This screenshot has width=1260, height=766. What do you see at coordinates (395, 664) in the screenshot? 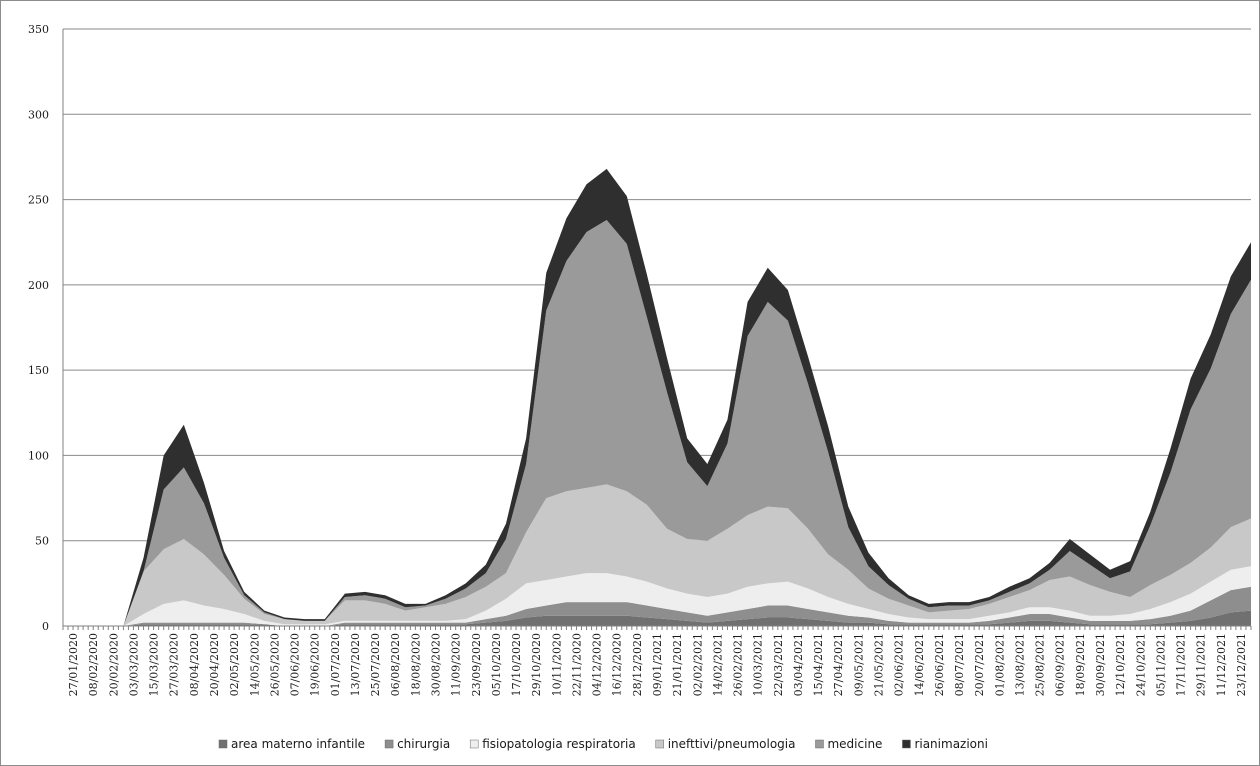
I see `x-tick-label: 06/08/2020` at bounding box center [395, 664].